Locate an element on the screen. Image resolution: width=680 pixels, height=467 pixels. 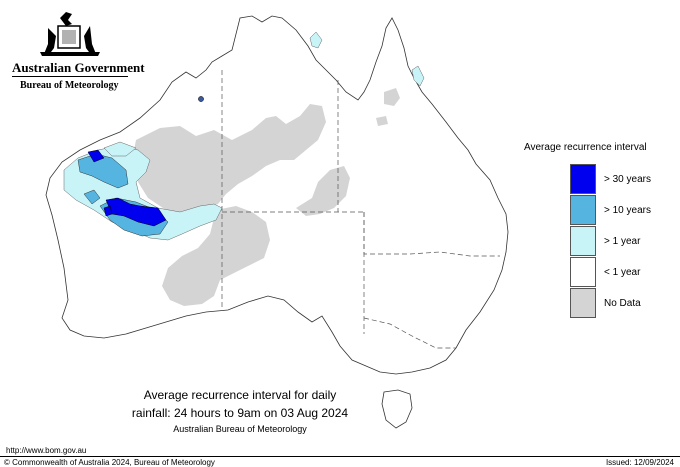
issued-date: Issued: 12/09/2024 is located at coordinates (639, 462).